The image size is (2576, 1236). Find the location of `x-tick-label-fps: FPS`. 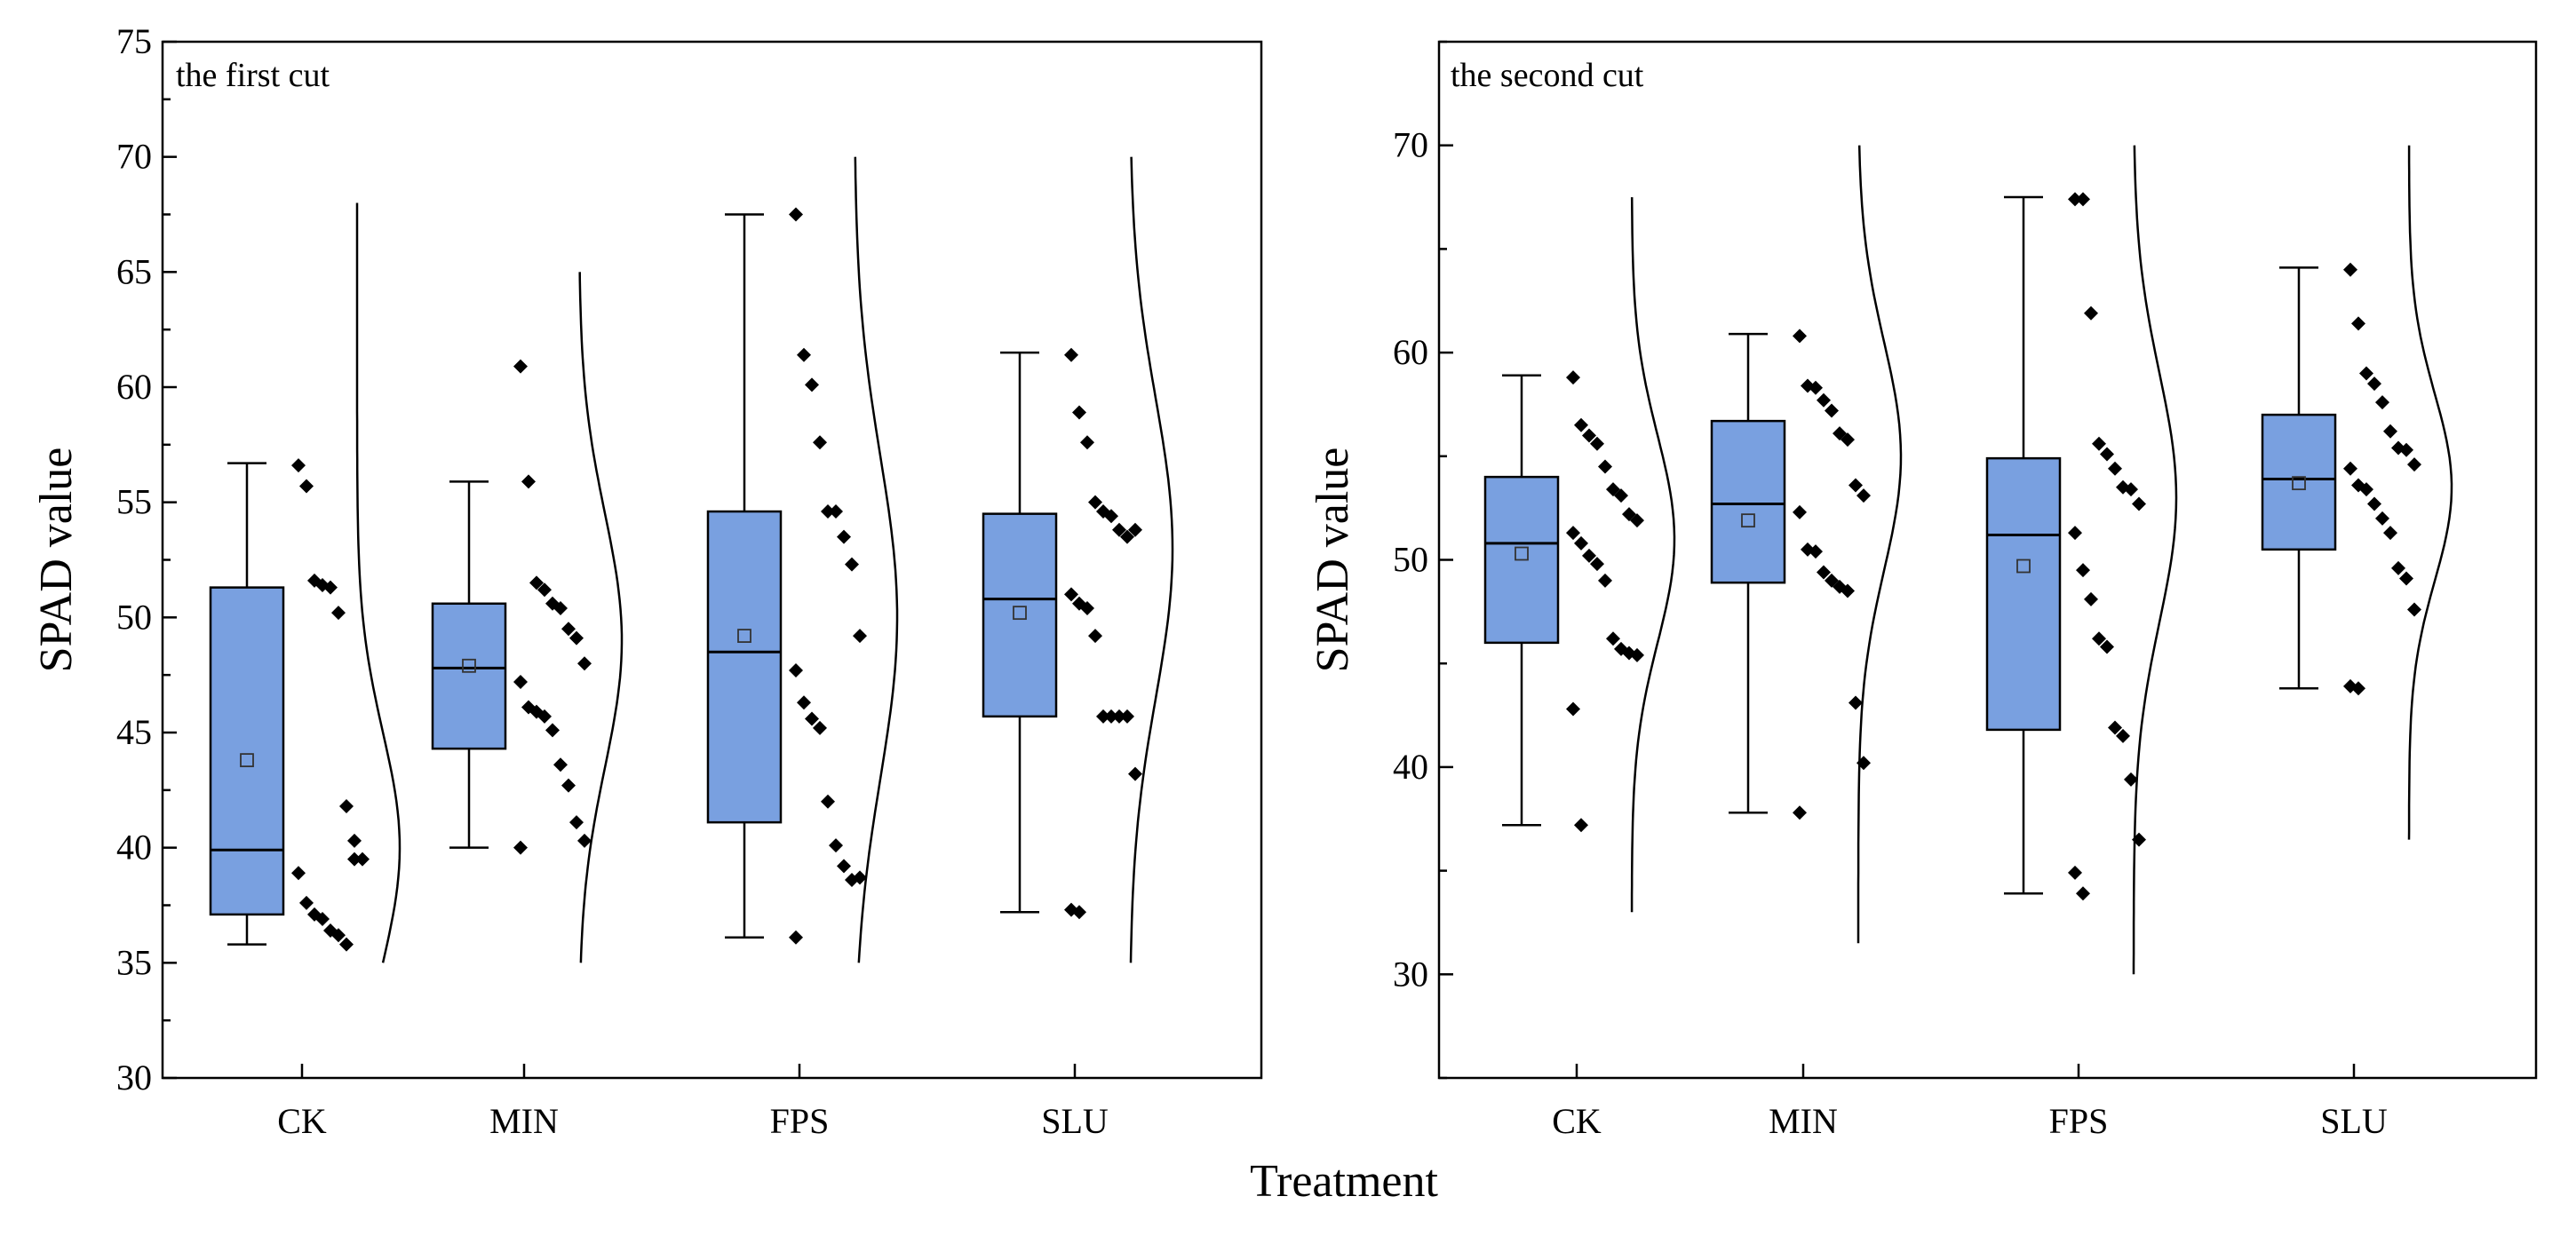

x-tick-label-fps: FPS is located at coordinates (800, 1121).